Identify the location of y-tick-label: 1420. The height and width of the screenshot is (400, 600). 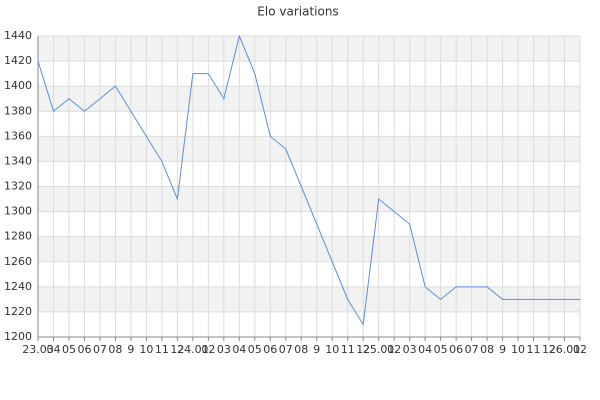
(18, 60).